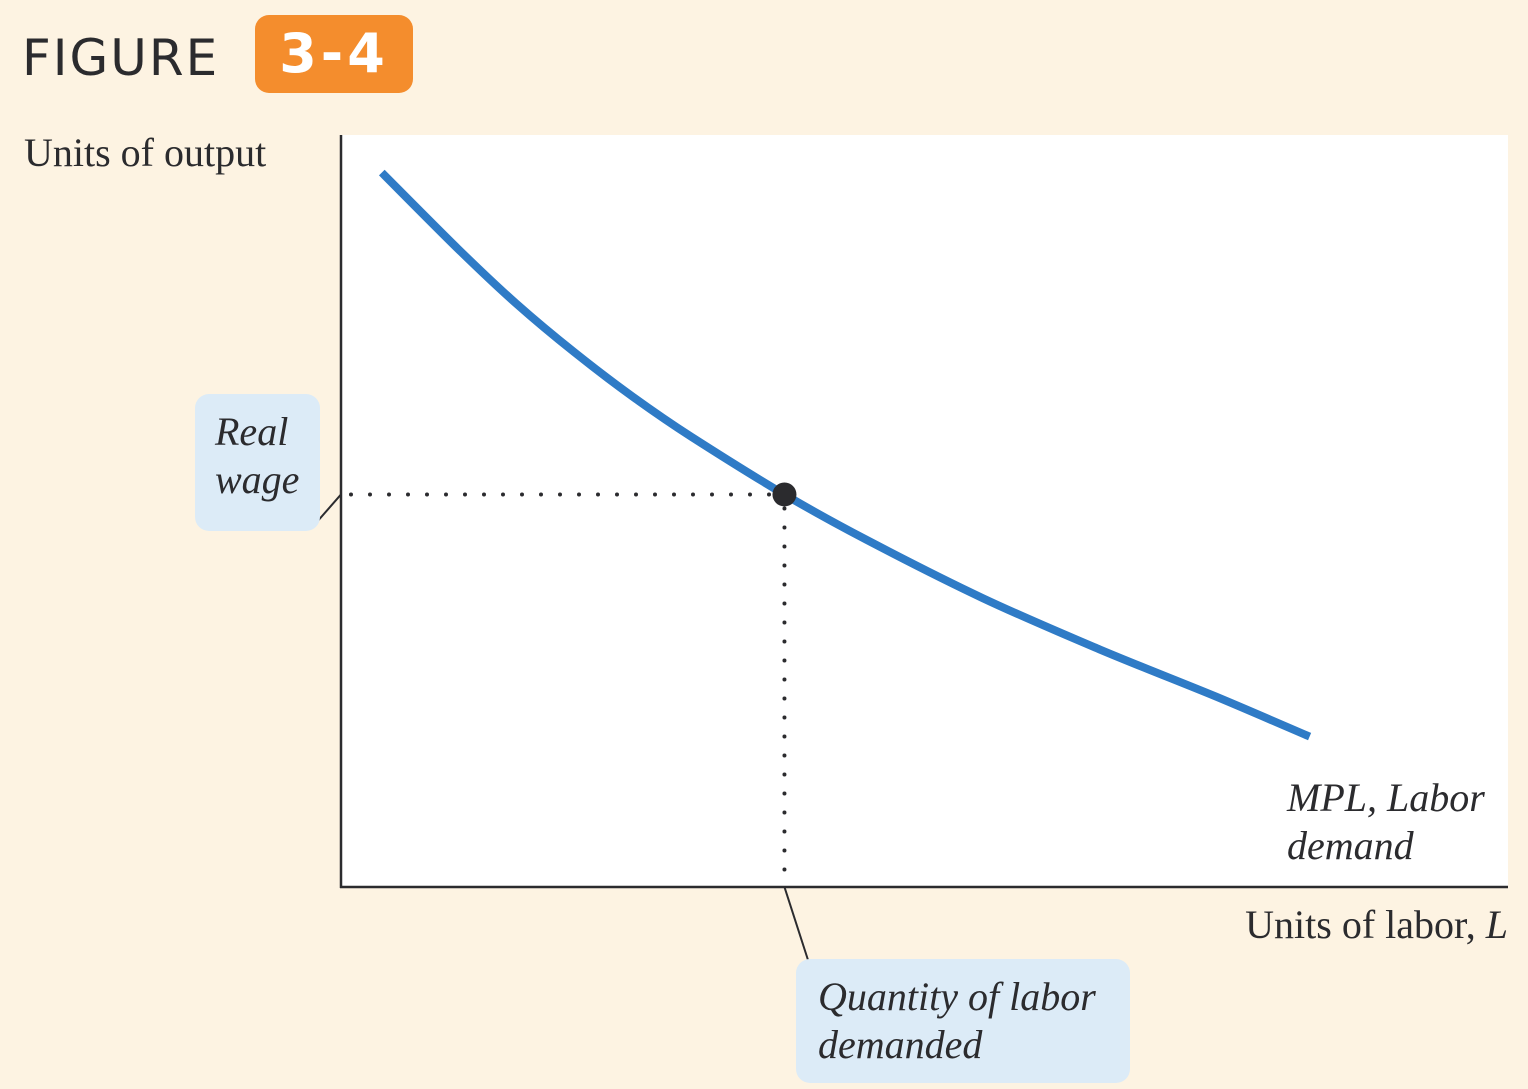 This screenshot has height=1089, width=1528. What do you see at coordinates (784, 494) in the screenshot?
I see `equilibrium-point` at bounding box center [784, 494].